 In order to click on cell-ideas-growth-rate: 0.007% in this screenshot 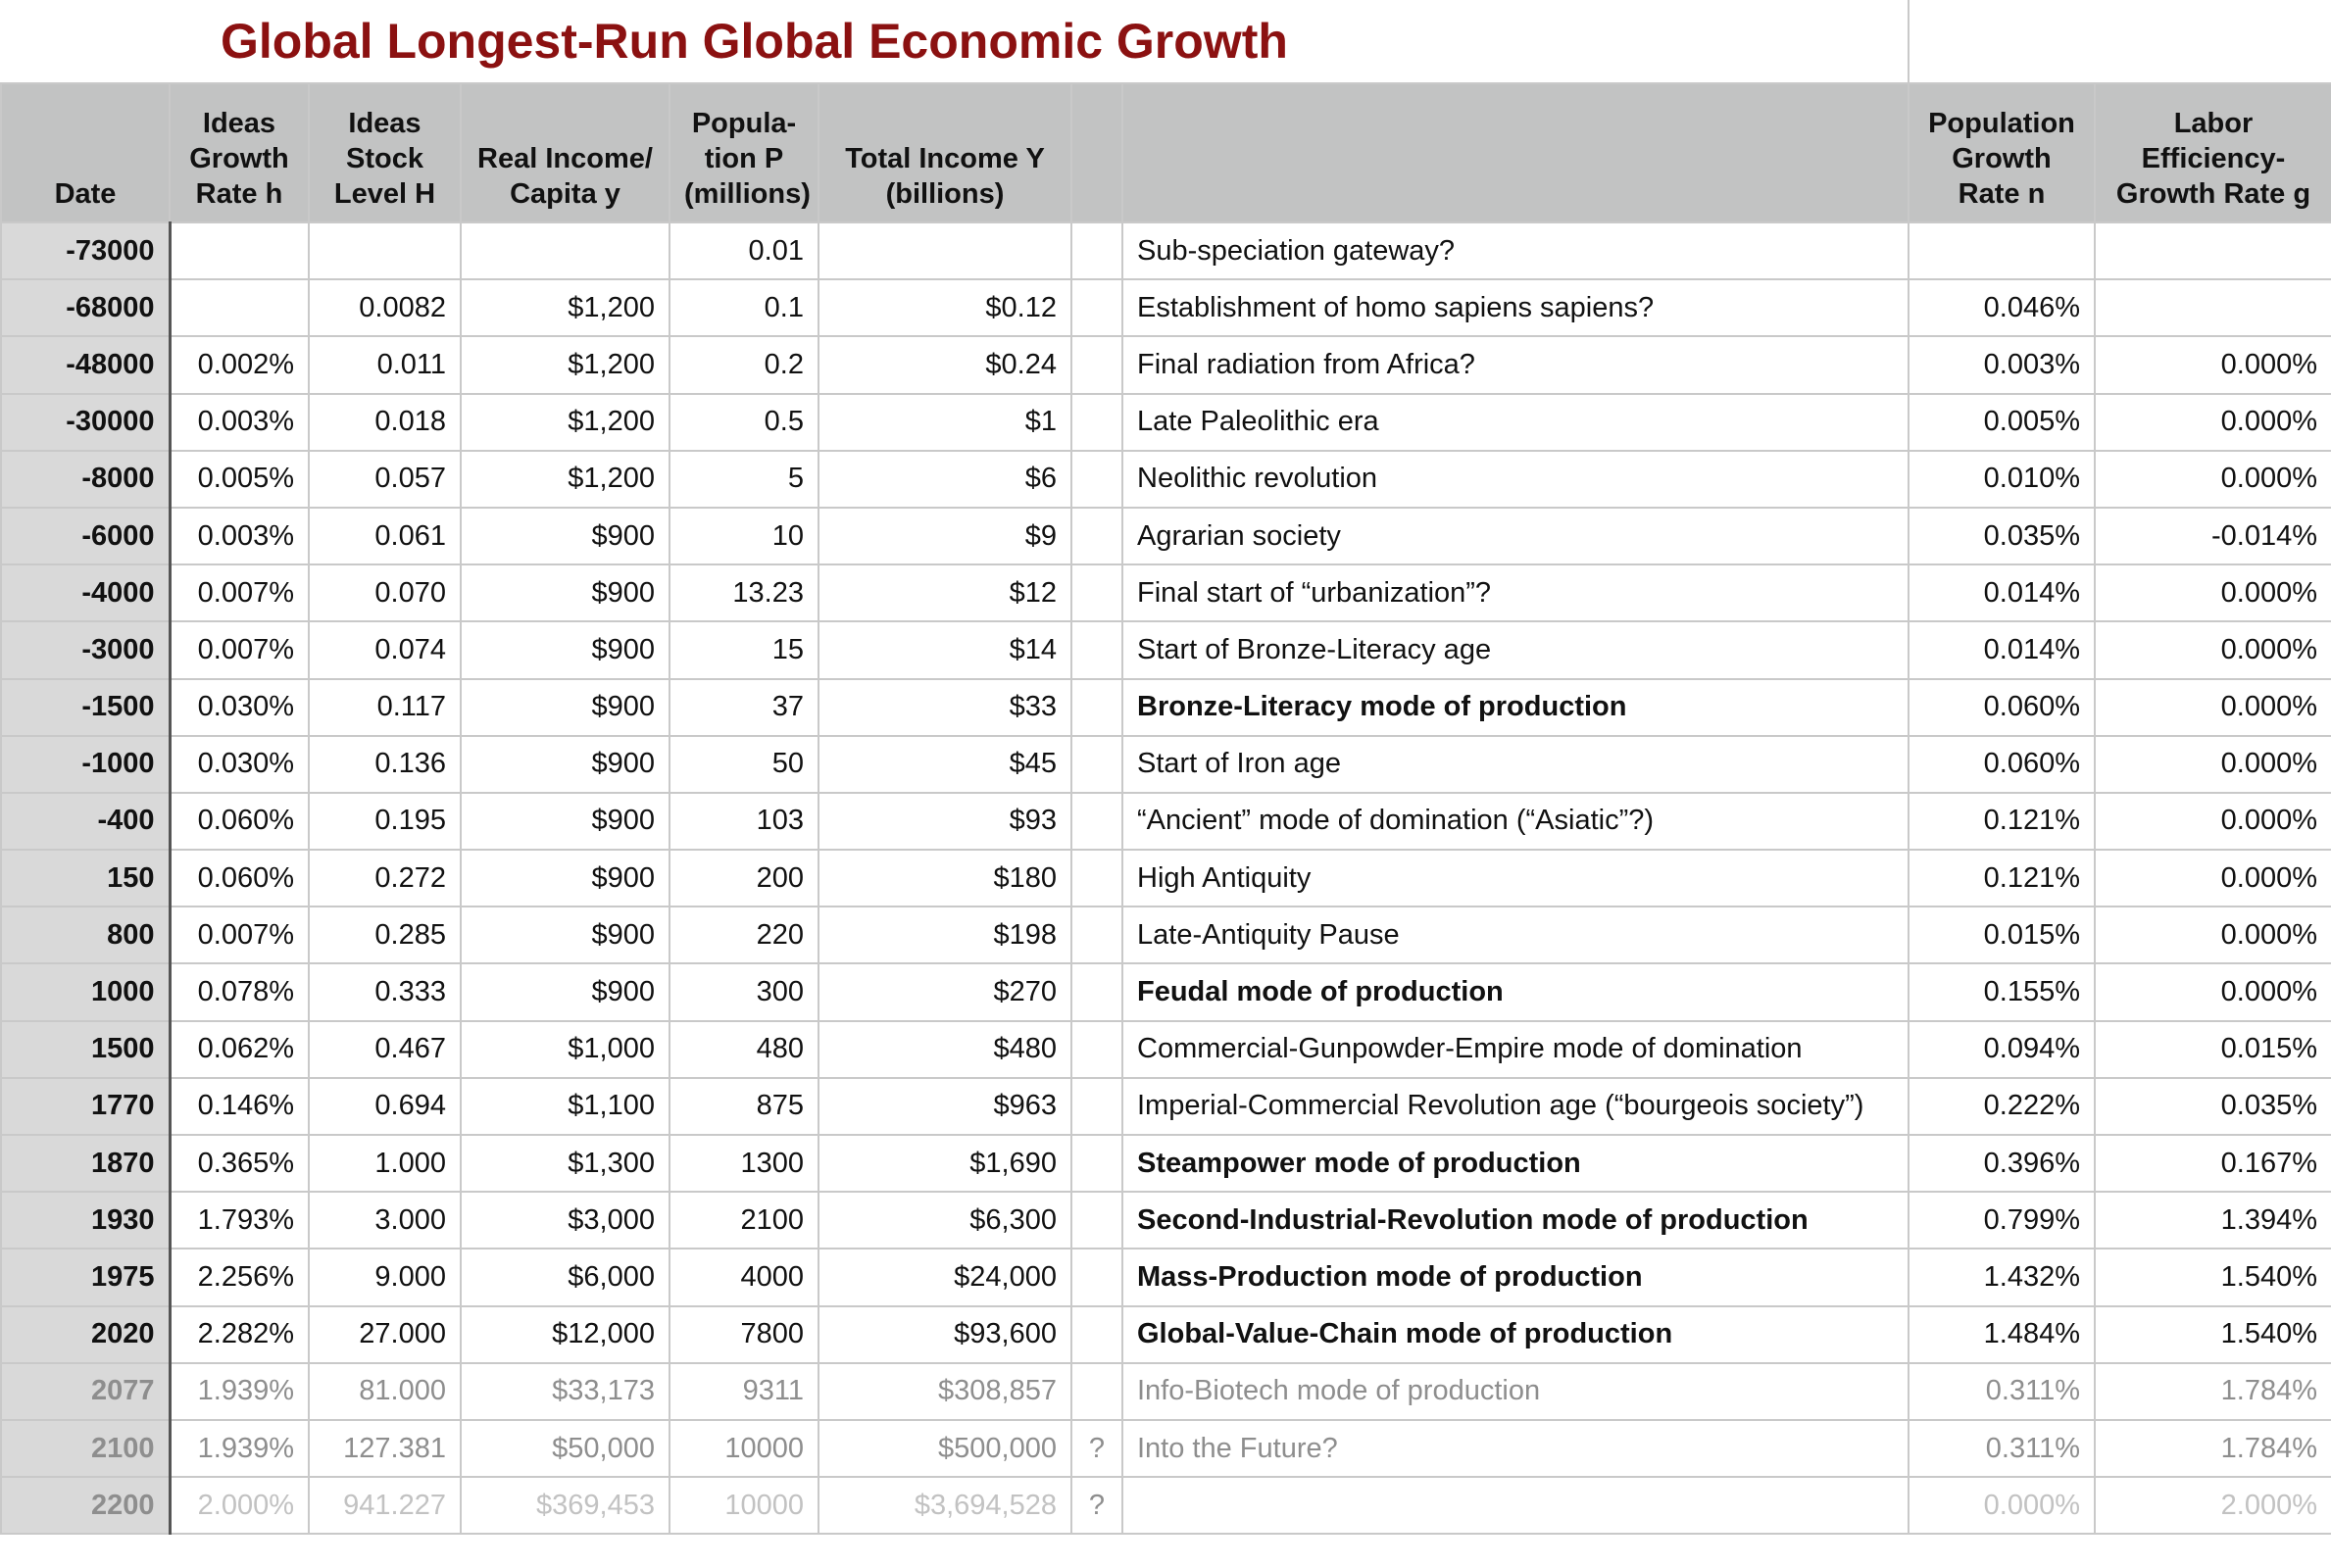, I will do `click(239, 935)`.